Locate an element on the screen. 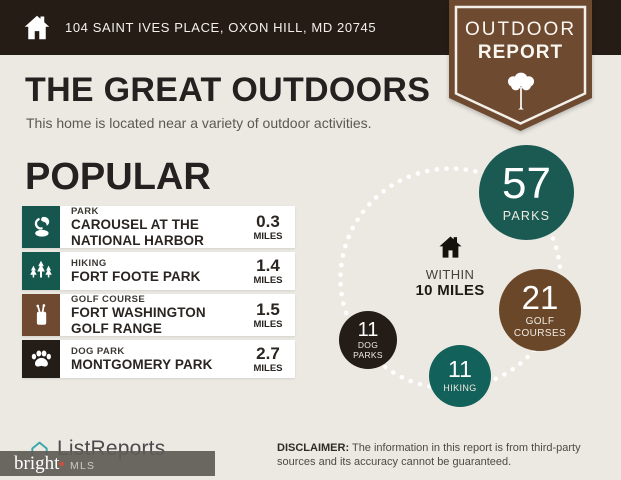 This screenshot has height=480, width=621. stat-circle-hiking: 11 HIKING is located at coordinates (460, 376).